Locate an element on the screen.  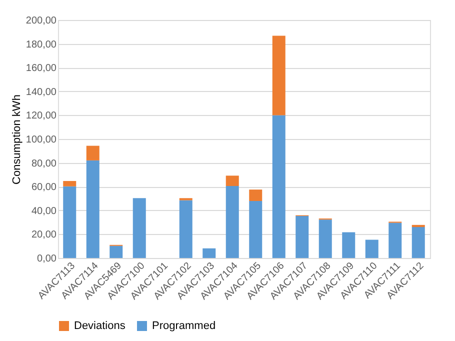
y-tick-label: 20,00 is located at coordinates (44, 235).